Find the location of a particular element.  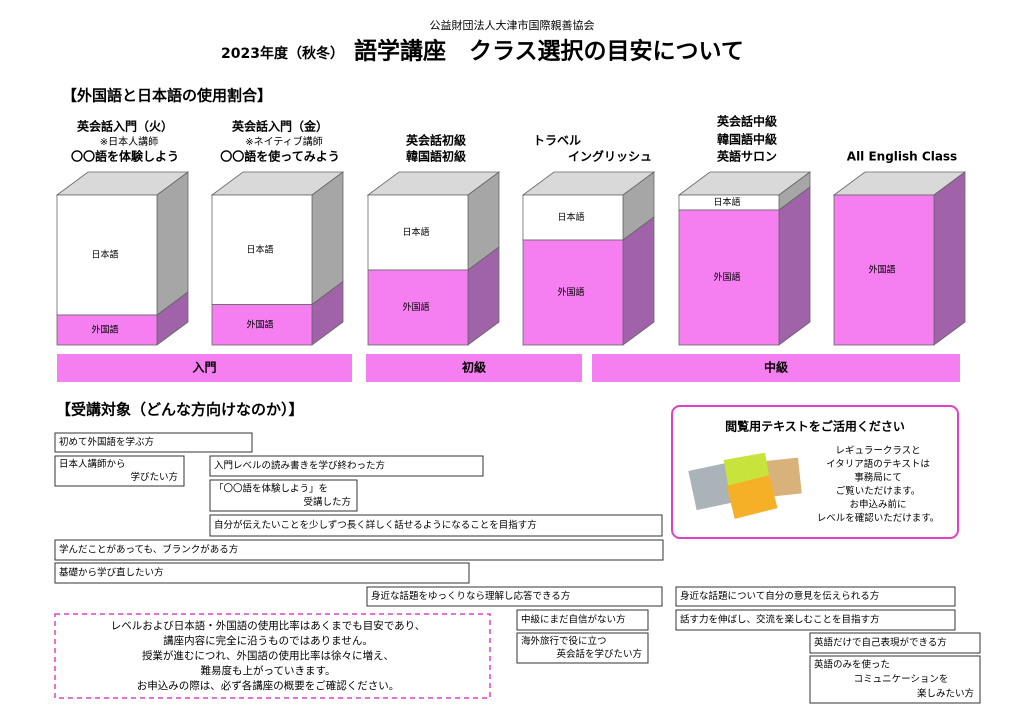

callout-title: 閲覧用テキストをご活用ください is located at coordinates (815, 426).